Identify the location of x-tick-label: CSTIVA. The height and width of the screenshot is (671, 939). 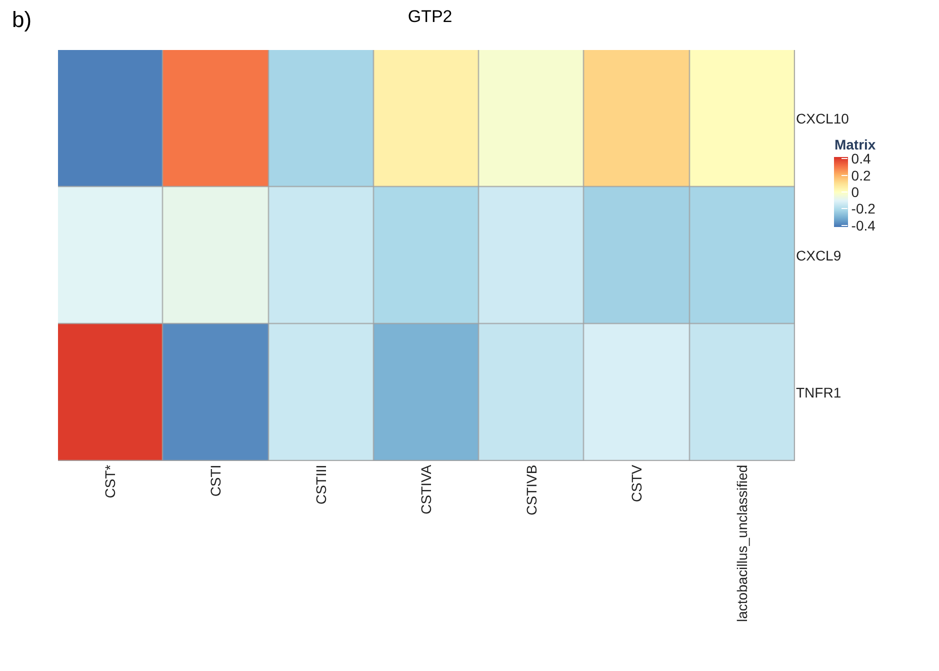
(426, 489).